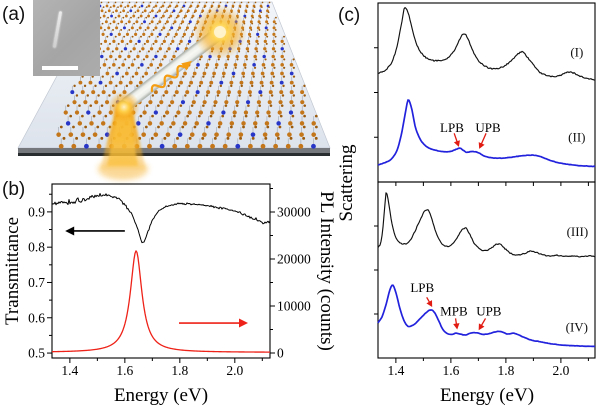 Image resolution: width=600 pixels, height=407 pixels. What do you see at coordinates (36, 247) in the screenshot?
I see `y-left-tick-label: 0.8` at bounding box center [36, 247].